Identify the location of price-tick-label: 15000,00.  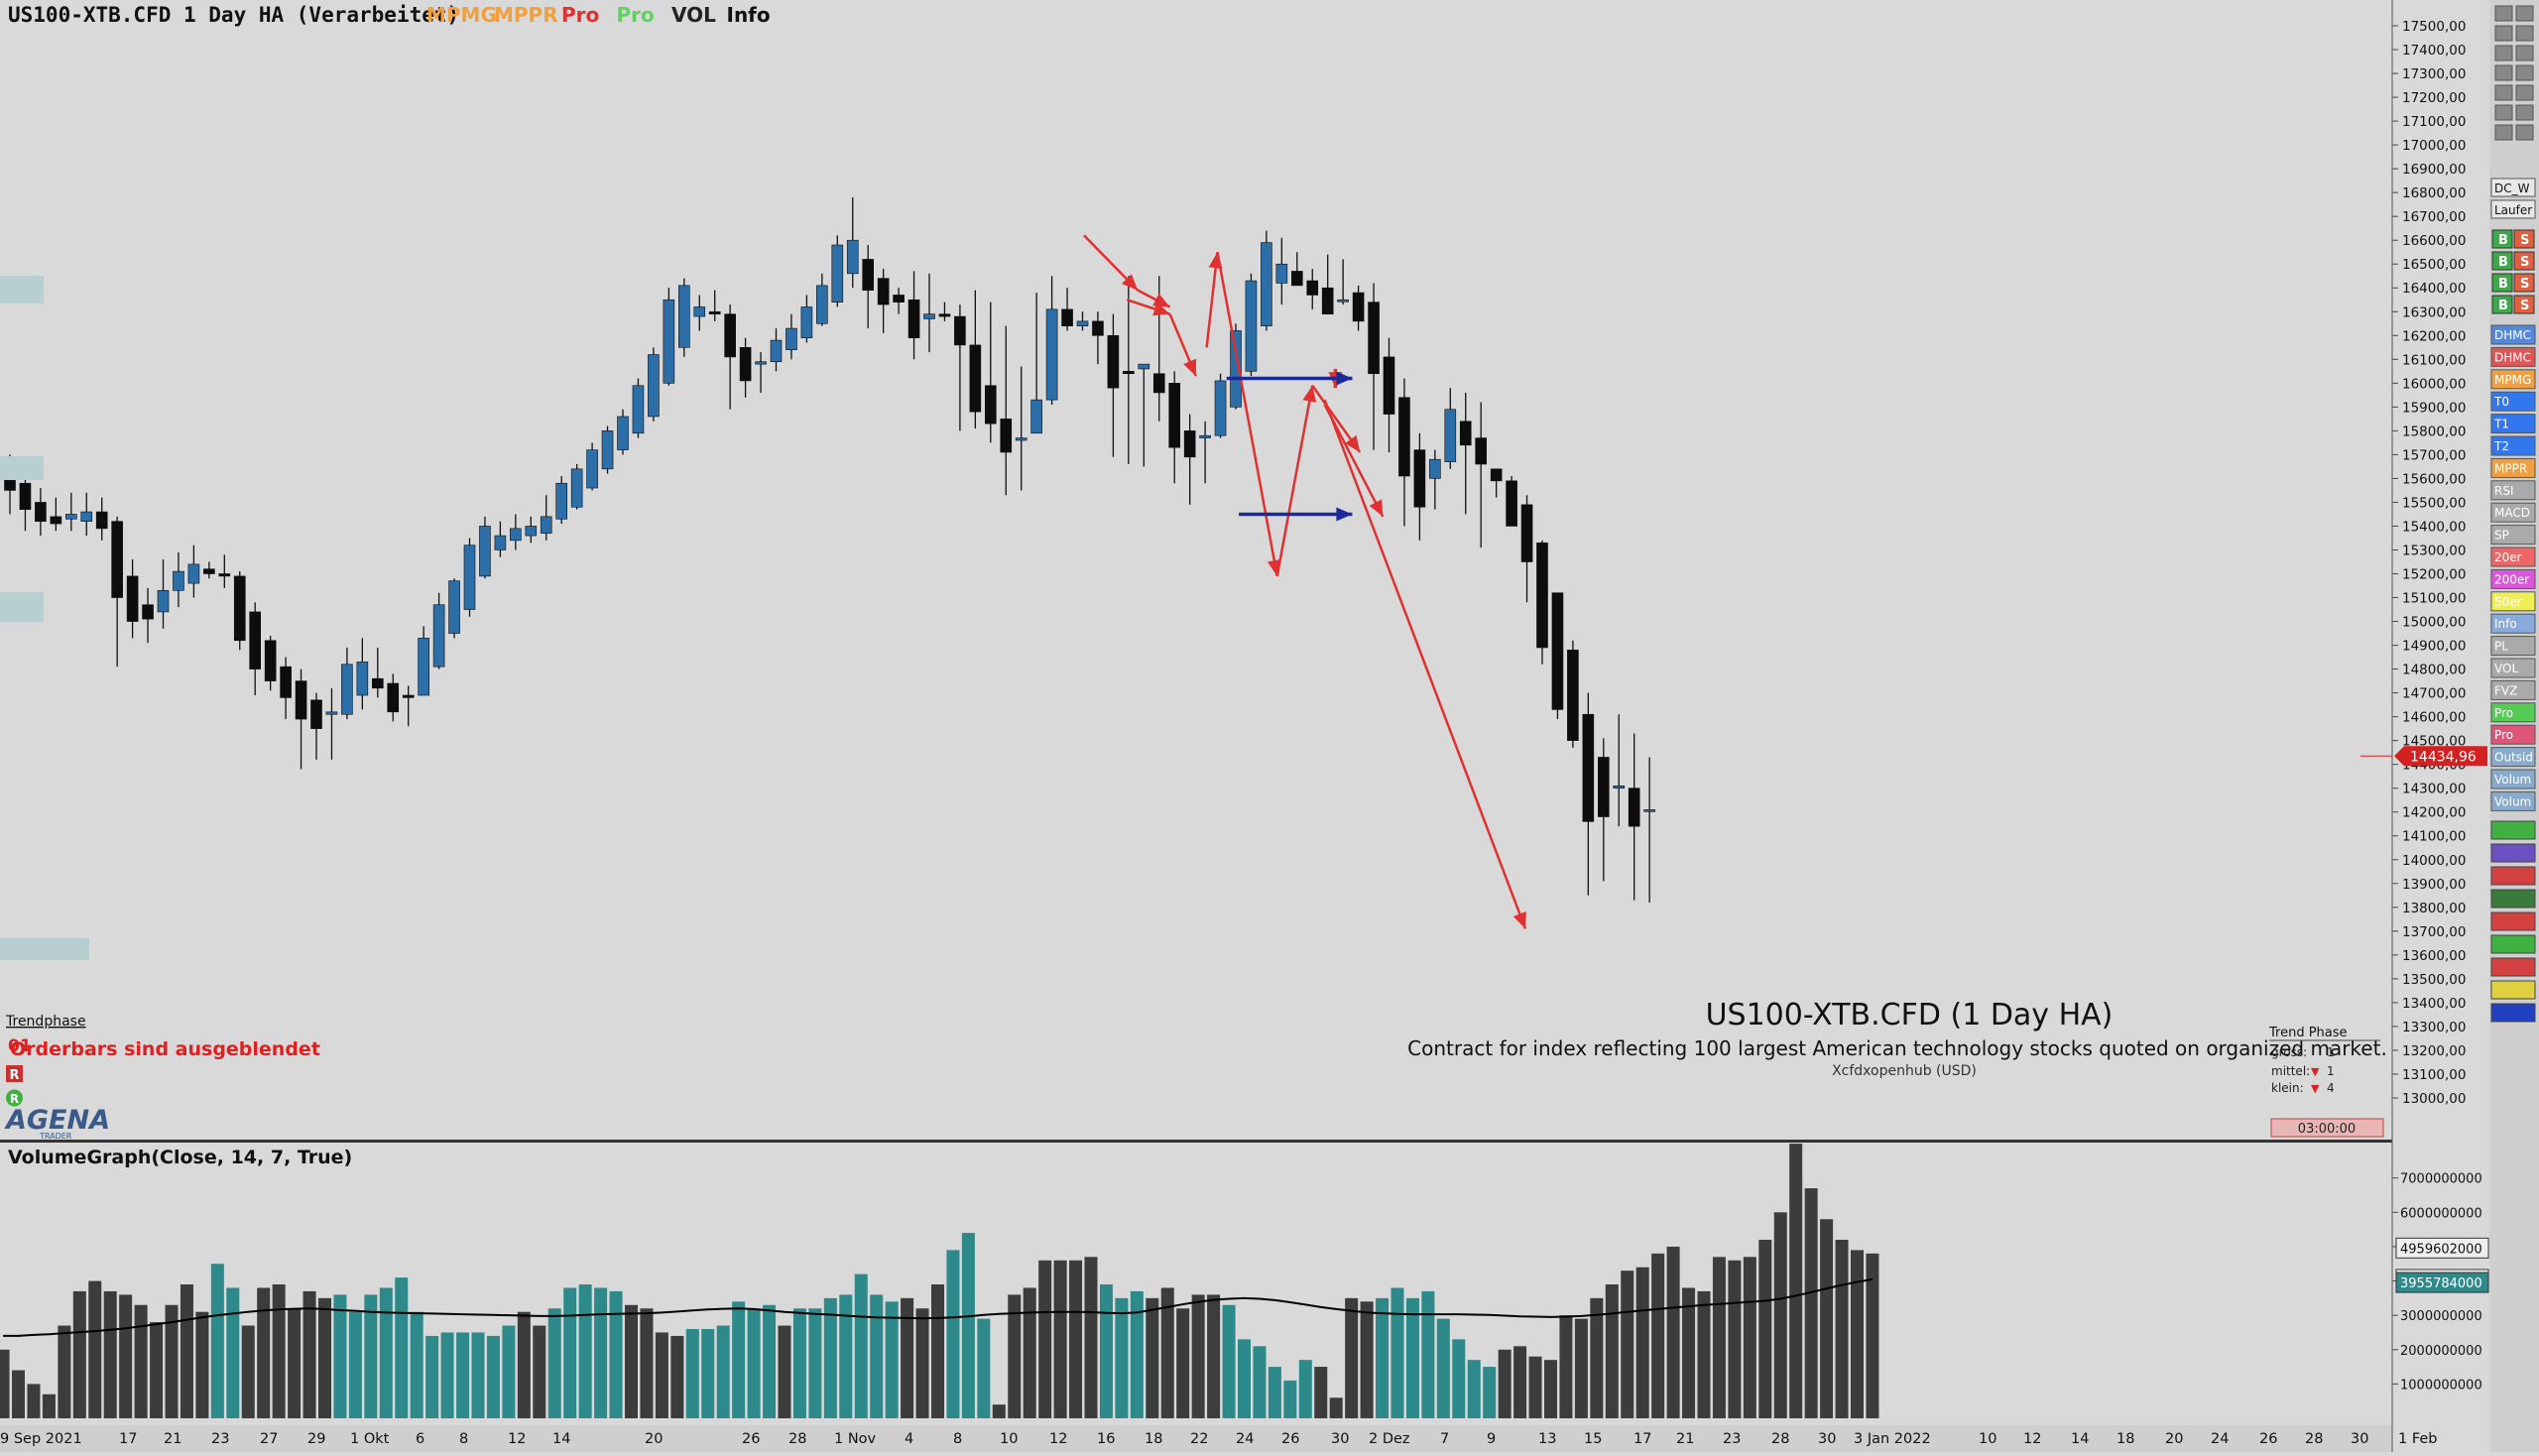
(2434, 623).